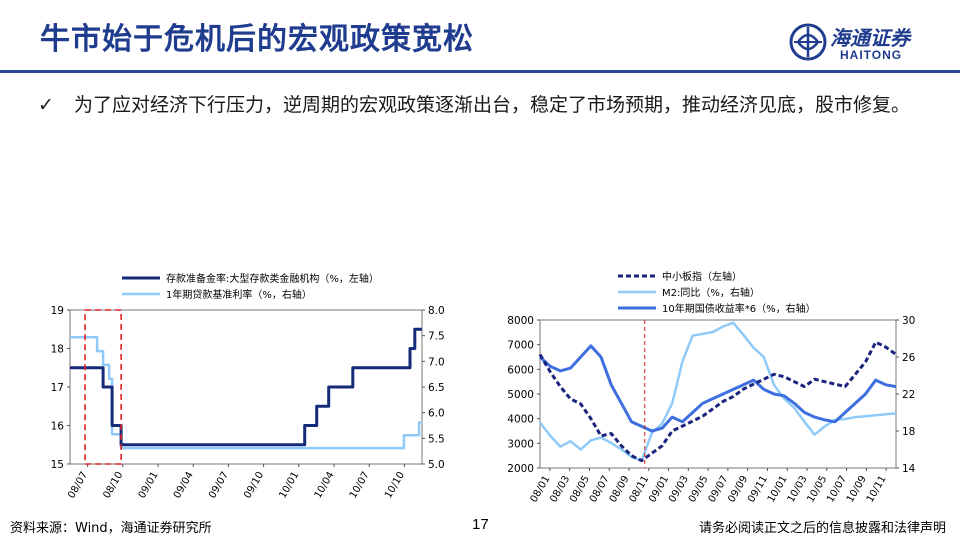 The height and width of the screenshot is (540, 960). What do you see at coordinates (870, 38) in the screenshot?
I see `logo-text-cn: 海通证券` at bounding box center [870, 38].